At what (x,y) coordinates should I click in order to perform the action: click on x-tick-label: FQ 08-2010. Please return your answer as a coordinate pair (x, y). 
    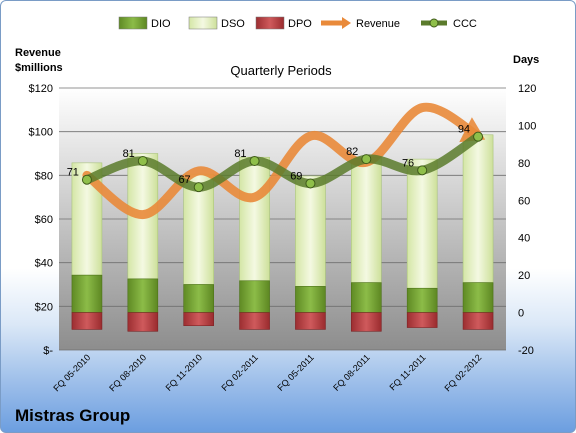
    Looking at the image, I should click on (127, 372).